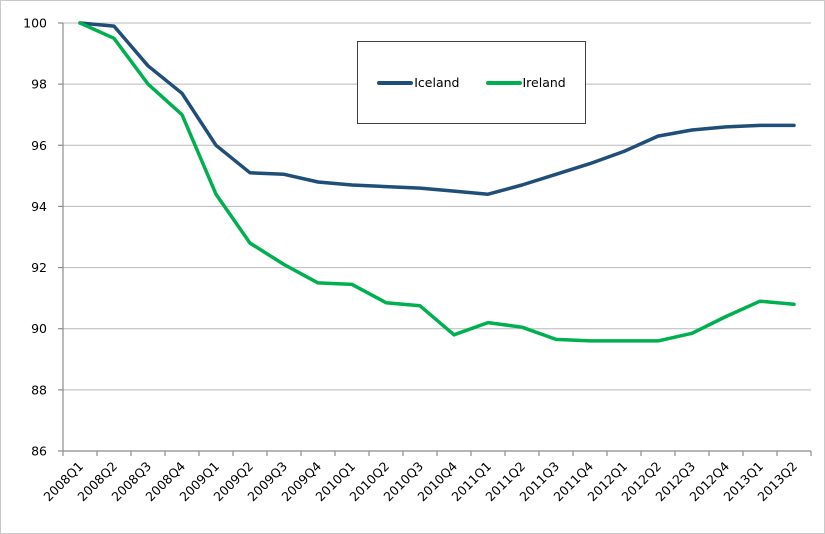 The width and height of the screenshot is (825, 534). What do you see at coordinates (437, 82) in the screenshot?
I see `legend-label-iceland: Iceland` at bounding box center [437, 82].